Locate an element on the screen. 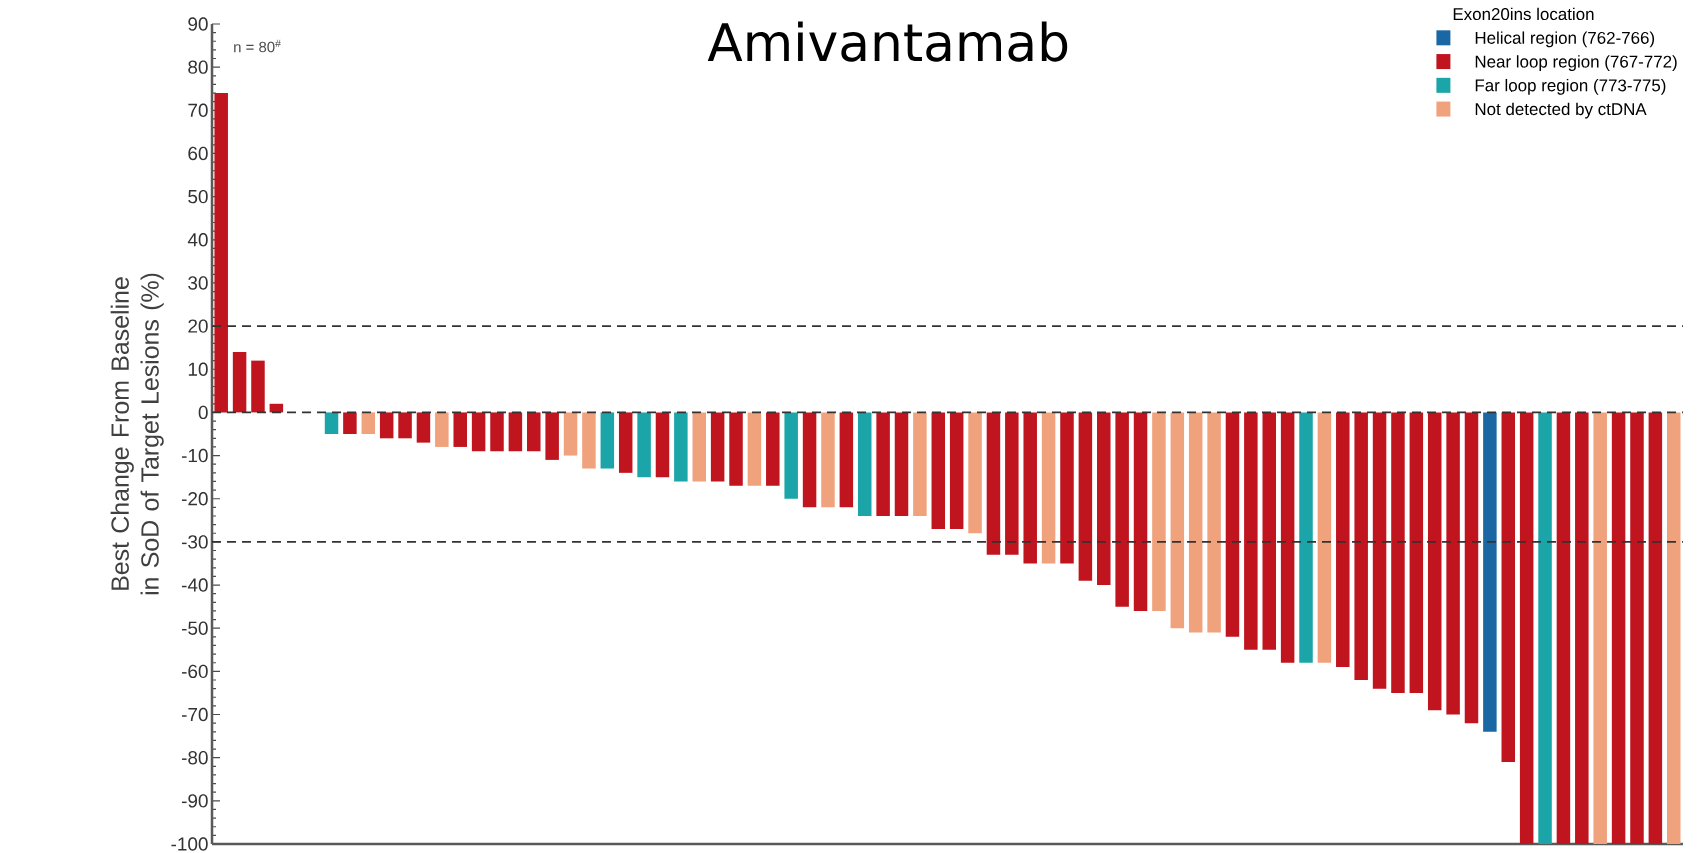 This screenshot has width=1708, height=853. y-tick-label: -20 is located at coordinates (194, 499).